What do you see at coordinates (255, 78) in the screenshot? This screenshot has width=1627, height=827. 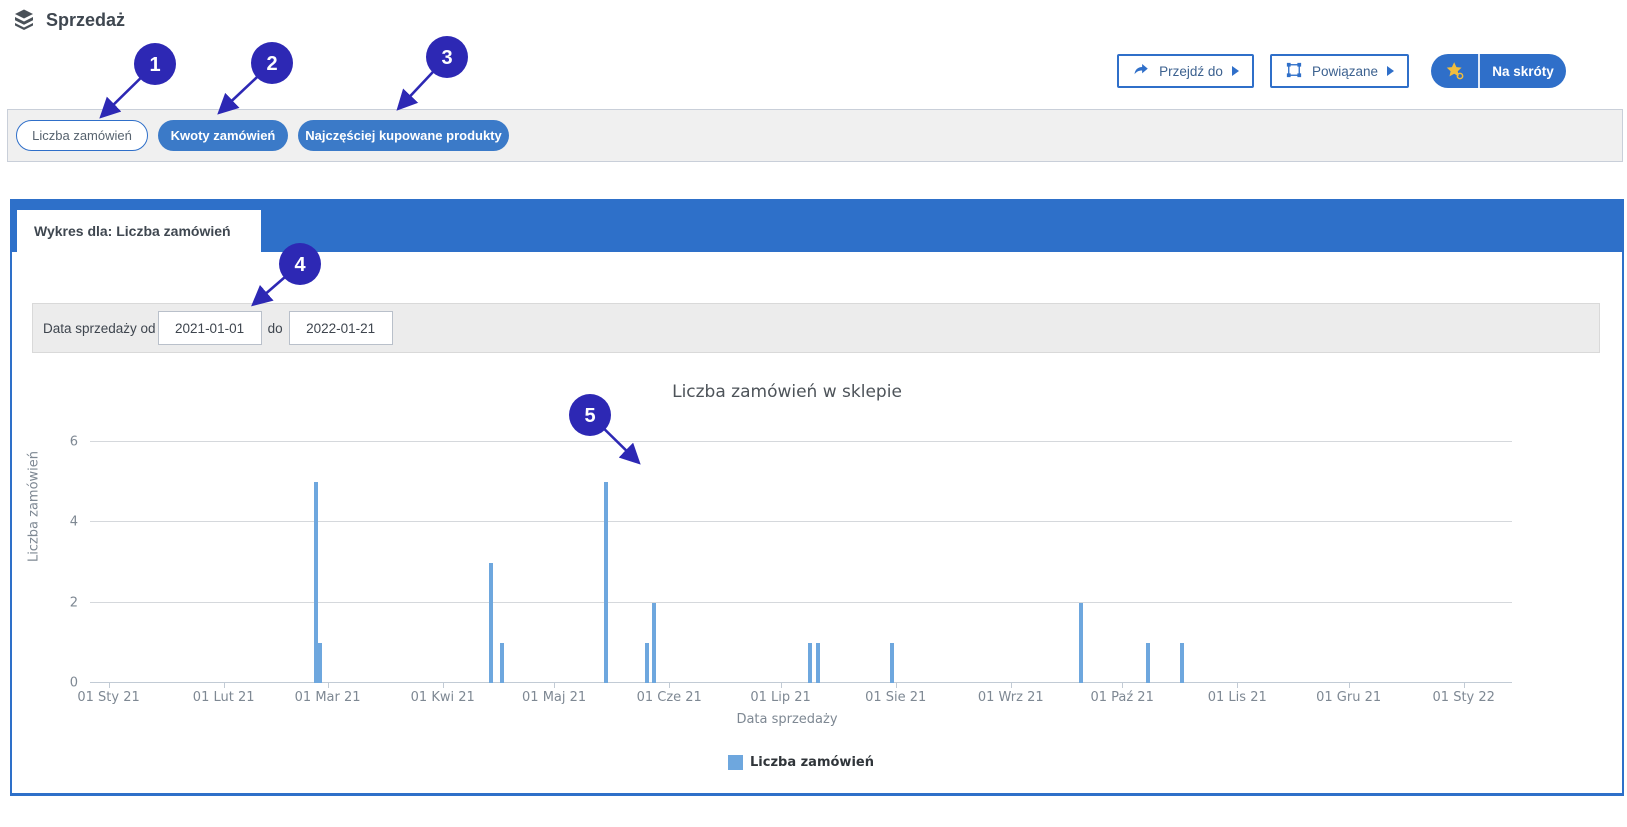 I see `callout-2: 2` at bounding box center [255, 78].